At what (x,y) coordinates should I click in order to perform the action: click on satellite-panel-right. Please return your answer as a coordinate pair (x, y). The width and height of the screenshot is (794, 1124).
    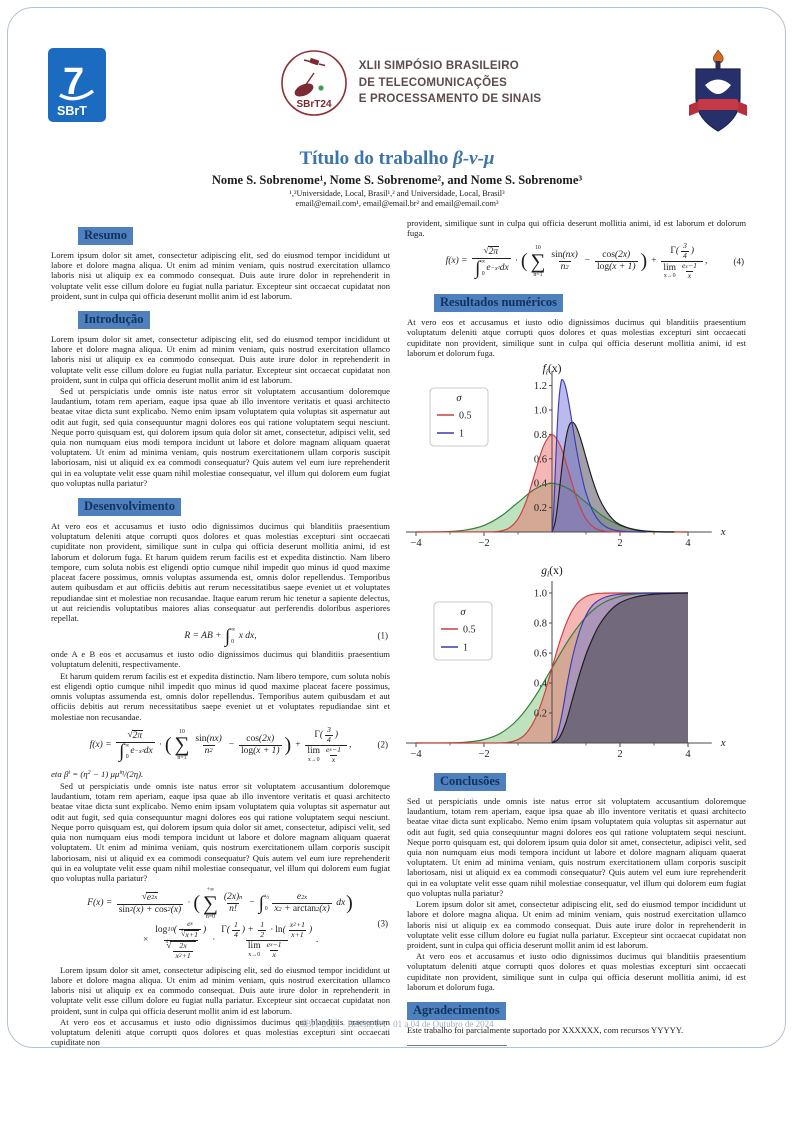
    Looking at the image, I should click on (321, 65).